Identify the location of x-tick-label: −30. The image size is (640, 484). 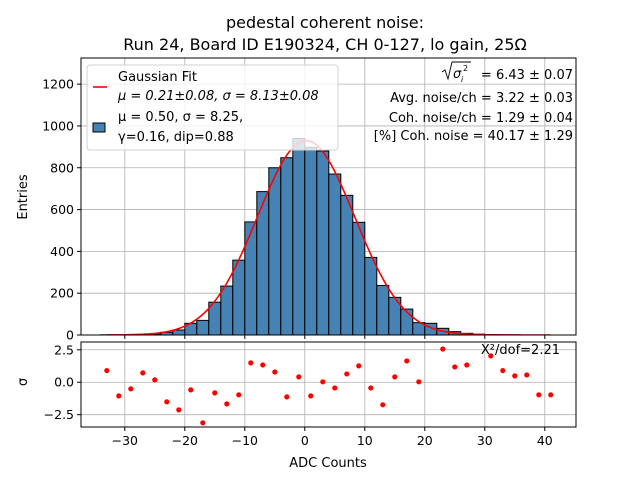
(125, 440).